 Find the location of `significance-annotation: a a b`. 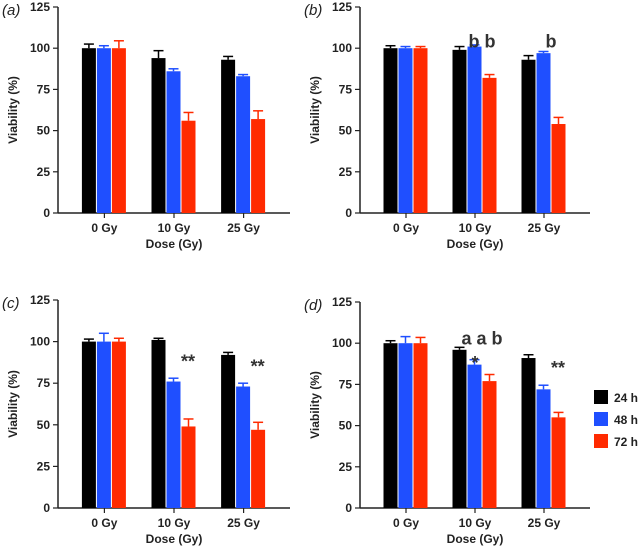

significance-annotation: a a b is located at coordinates (481, 338).